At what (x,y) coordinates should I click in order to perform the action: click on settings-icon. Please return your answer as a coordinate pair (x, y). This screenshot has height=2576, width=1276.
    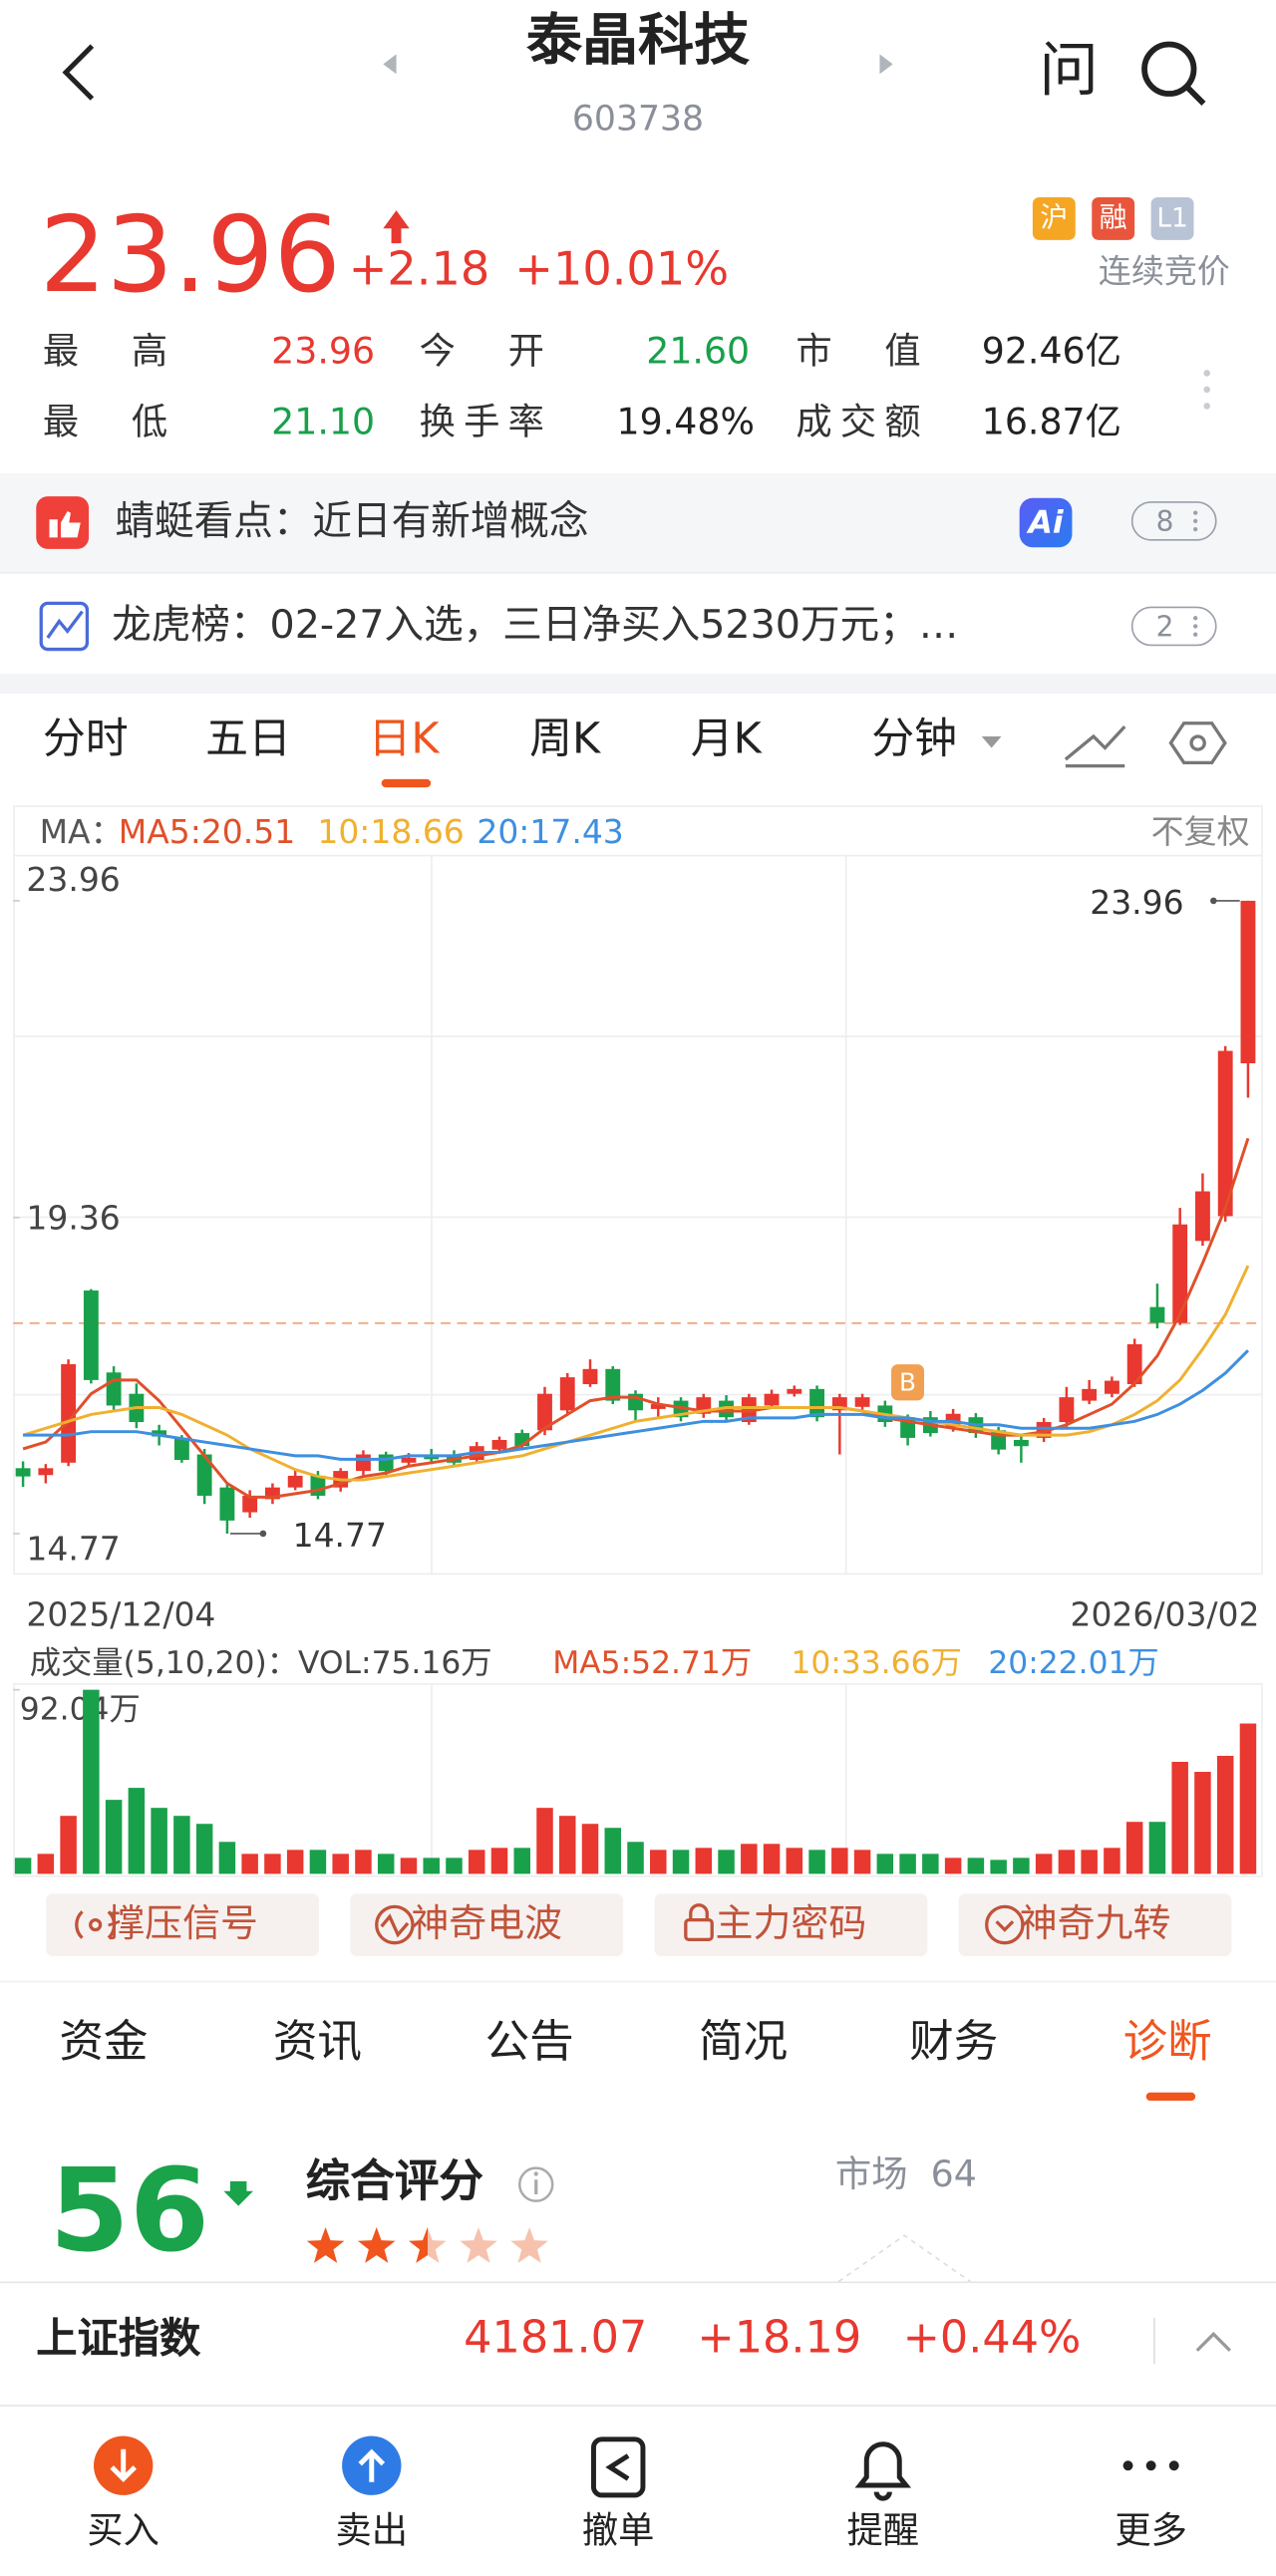
    Looking at the image, I should click on (1197, 743).